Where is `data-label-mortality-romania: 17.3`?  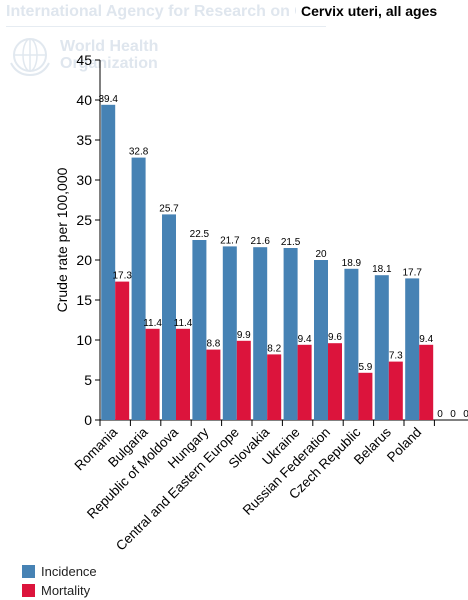
data-label-mortality-romania: 17.3 is located at coordinates (122, 276).